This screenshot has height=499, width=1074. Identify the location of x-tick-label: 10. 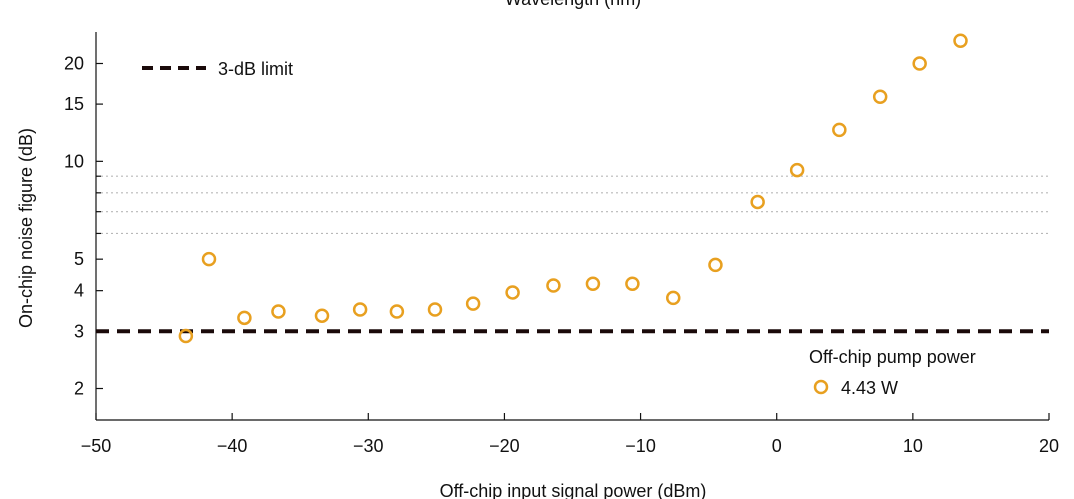
(913, 446).